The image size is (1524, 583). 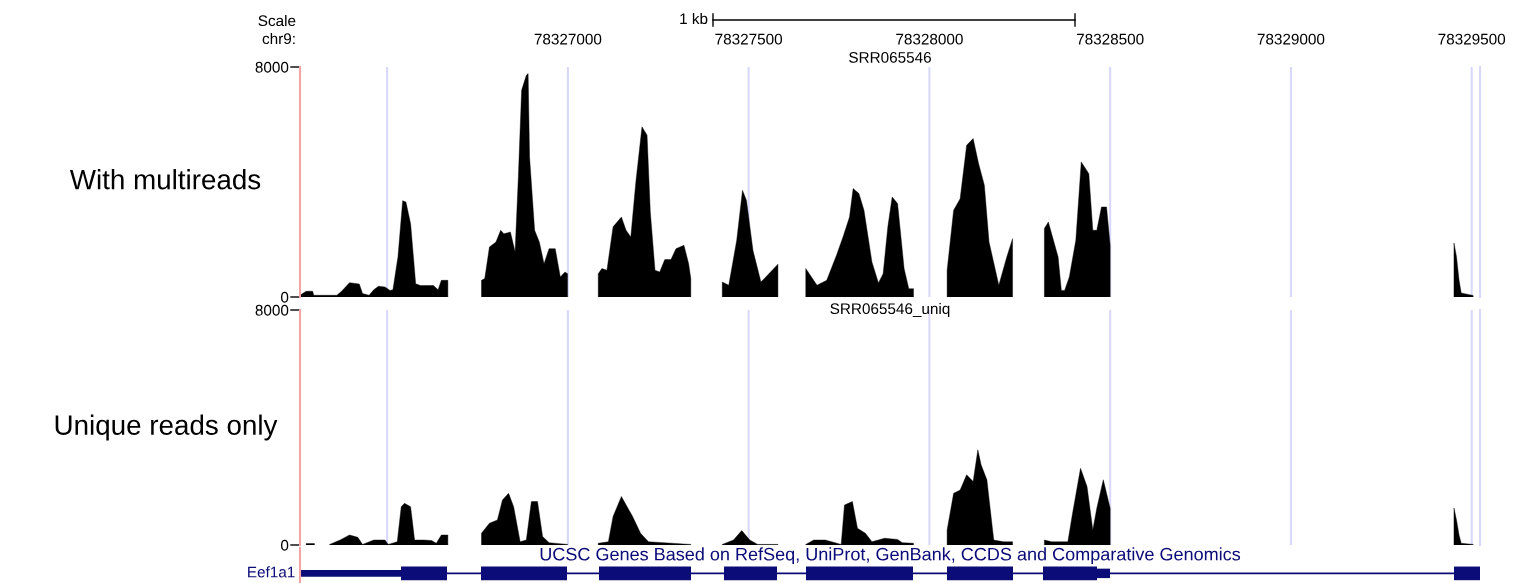 I want to click on x-tick-label: 78328500, so click(x=1110, y=39).